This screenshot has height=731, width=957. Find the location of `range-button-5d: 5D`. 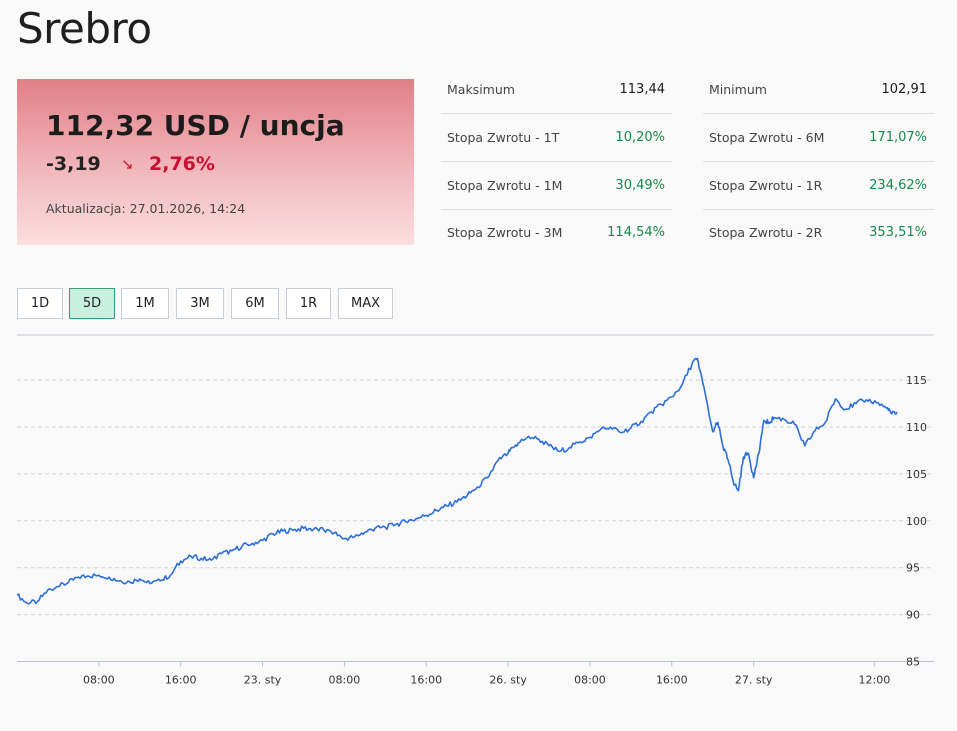

range-button-5d: 5D is located at coordinates (92, 303).